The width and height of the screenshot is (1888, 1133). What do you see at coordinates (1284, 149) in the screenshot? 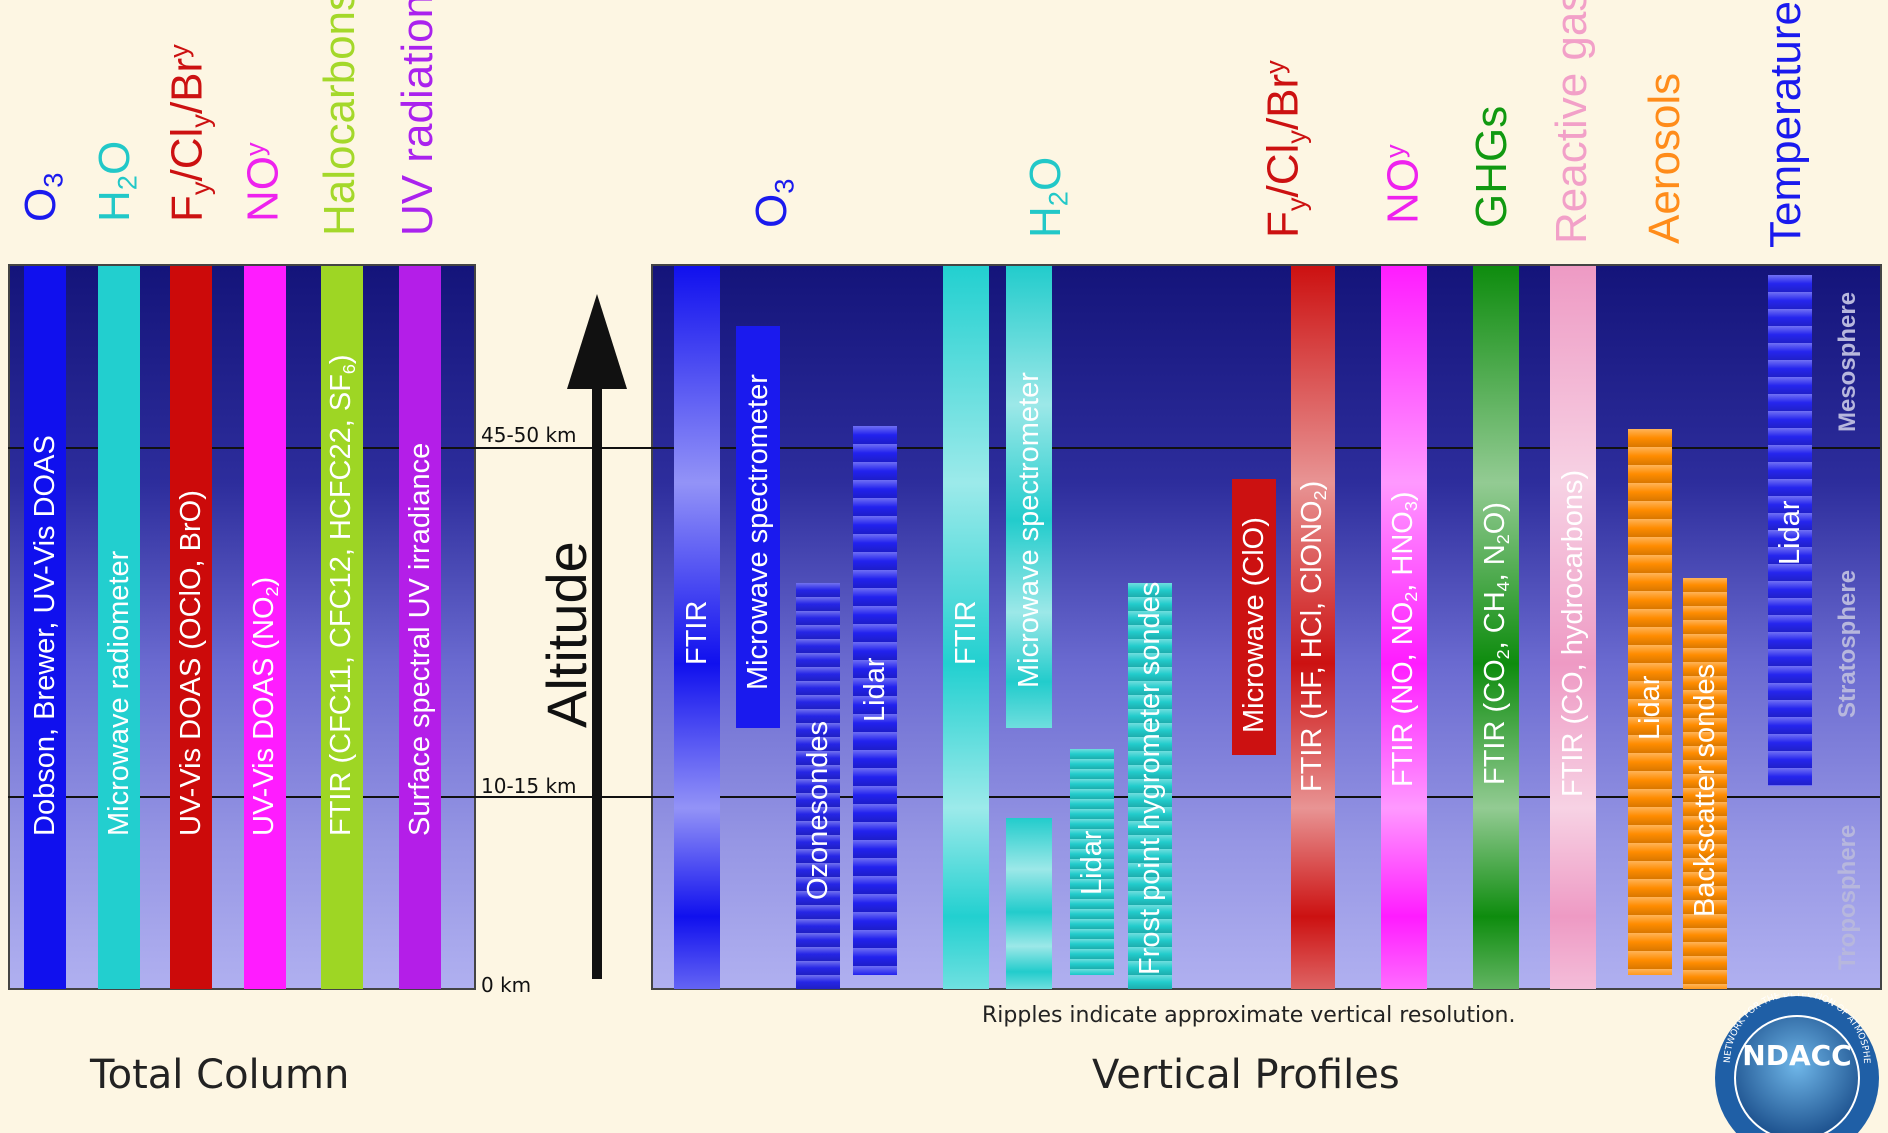
I see `vp-header-fy-cly-bry: Fy/Cly/Bry` at bounding box center [1284, 149].